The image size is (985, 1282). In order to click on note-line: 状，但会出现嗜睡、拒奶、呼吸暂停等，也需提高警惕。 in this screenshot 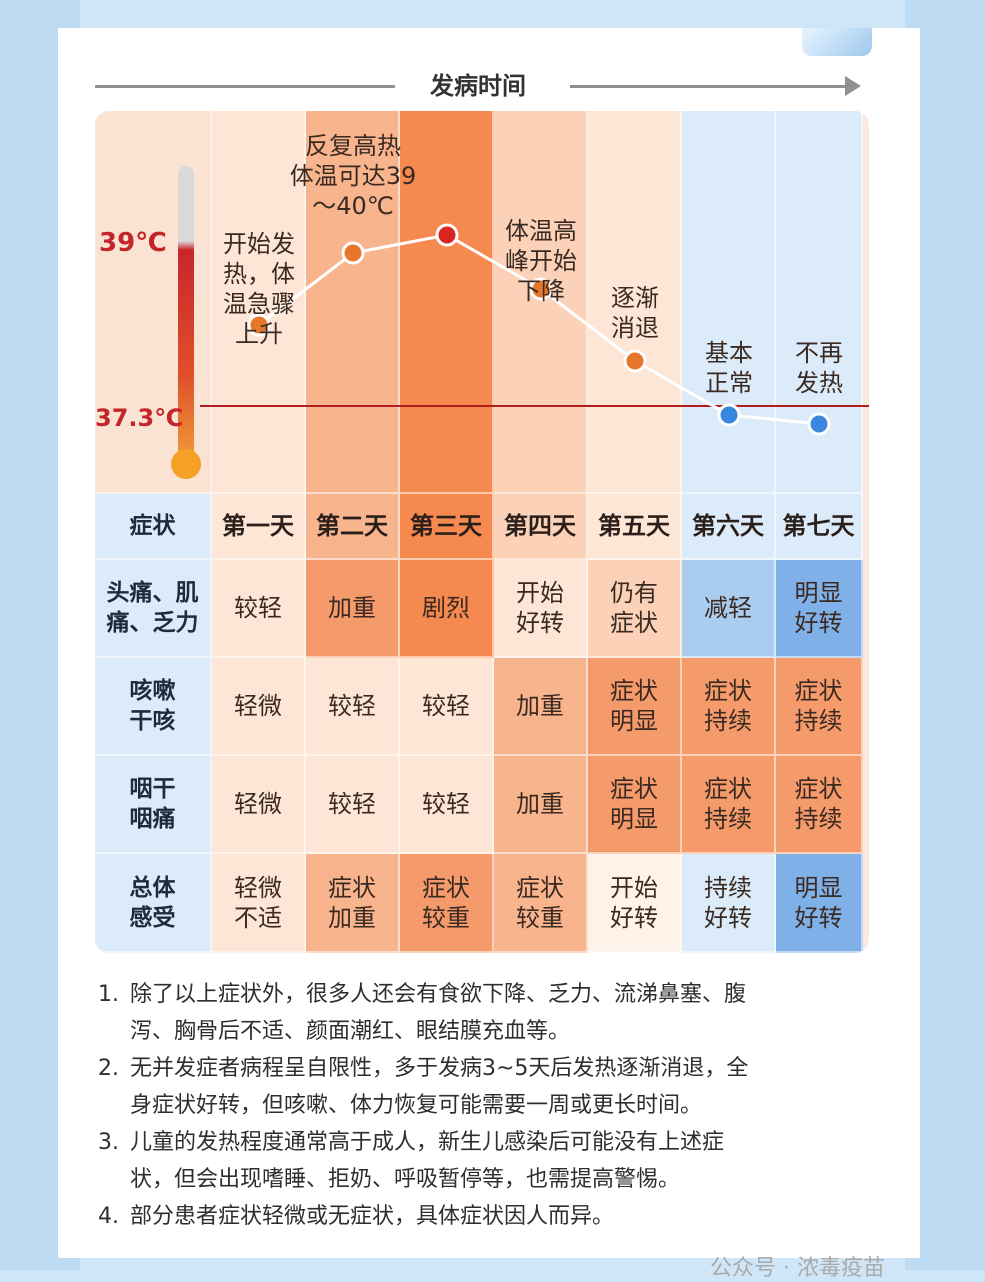, I will do `click(405, 1179)`.